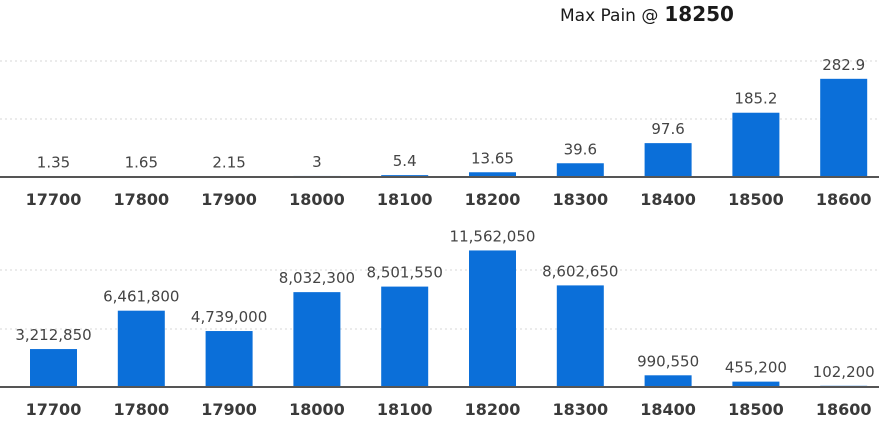 The image size is (879, 428). I want to click on oi-value-label-18600: 102,200, so click(844, 372).